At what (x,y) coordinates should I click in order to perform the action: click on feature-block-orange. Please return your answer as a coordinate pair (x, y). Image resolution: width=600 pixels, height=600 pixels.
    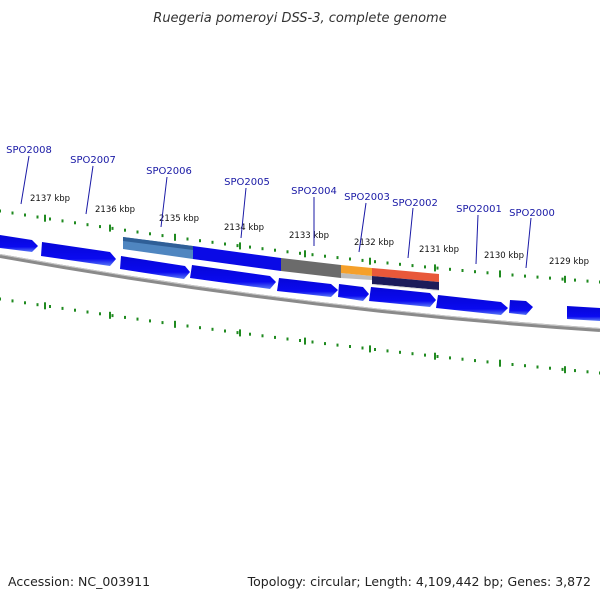
    Looking at the image, I should click on (356, 270).